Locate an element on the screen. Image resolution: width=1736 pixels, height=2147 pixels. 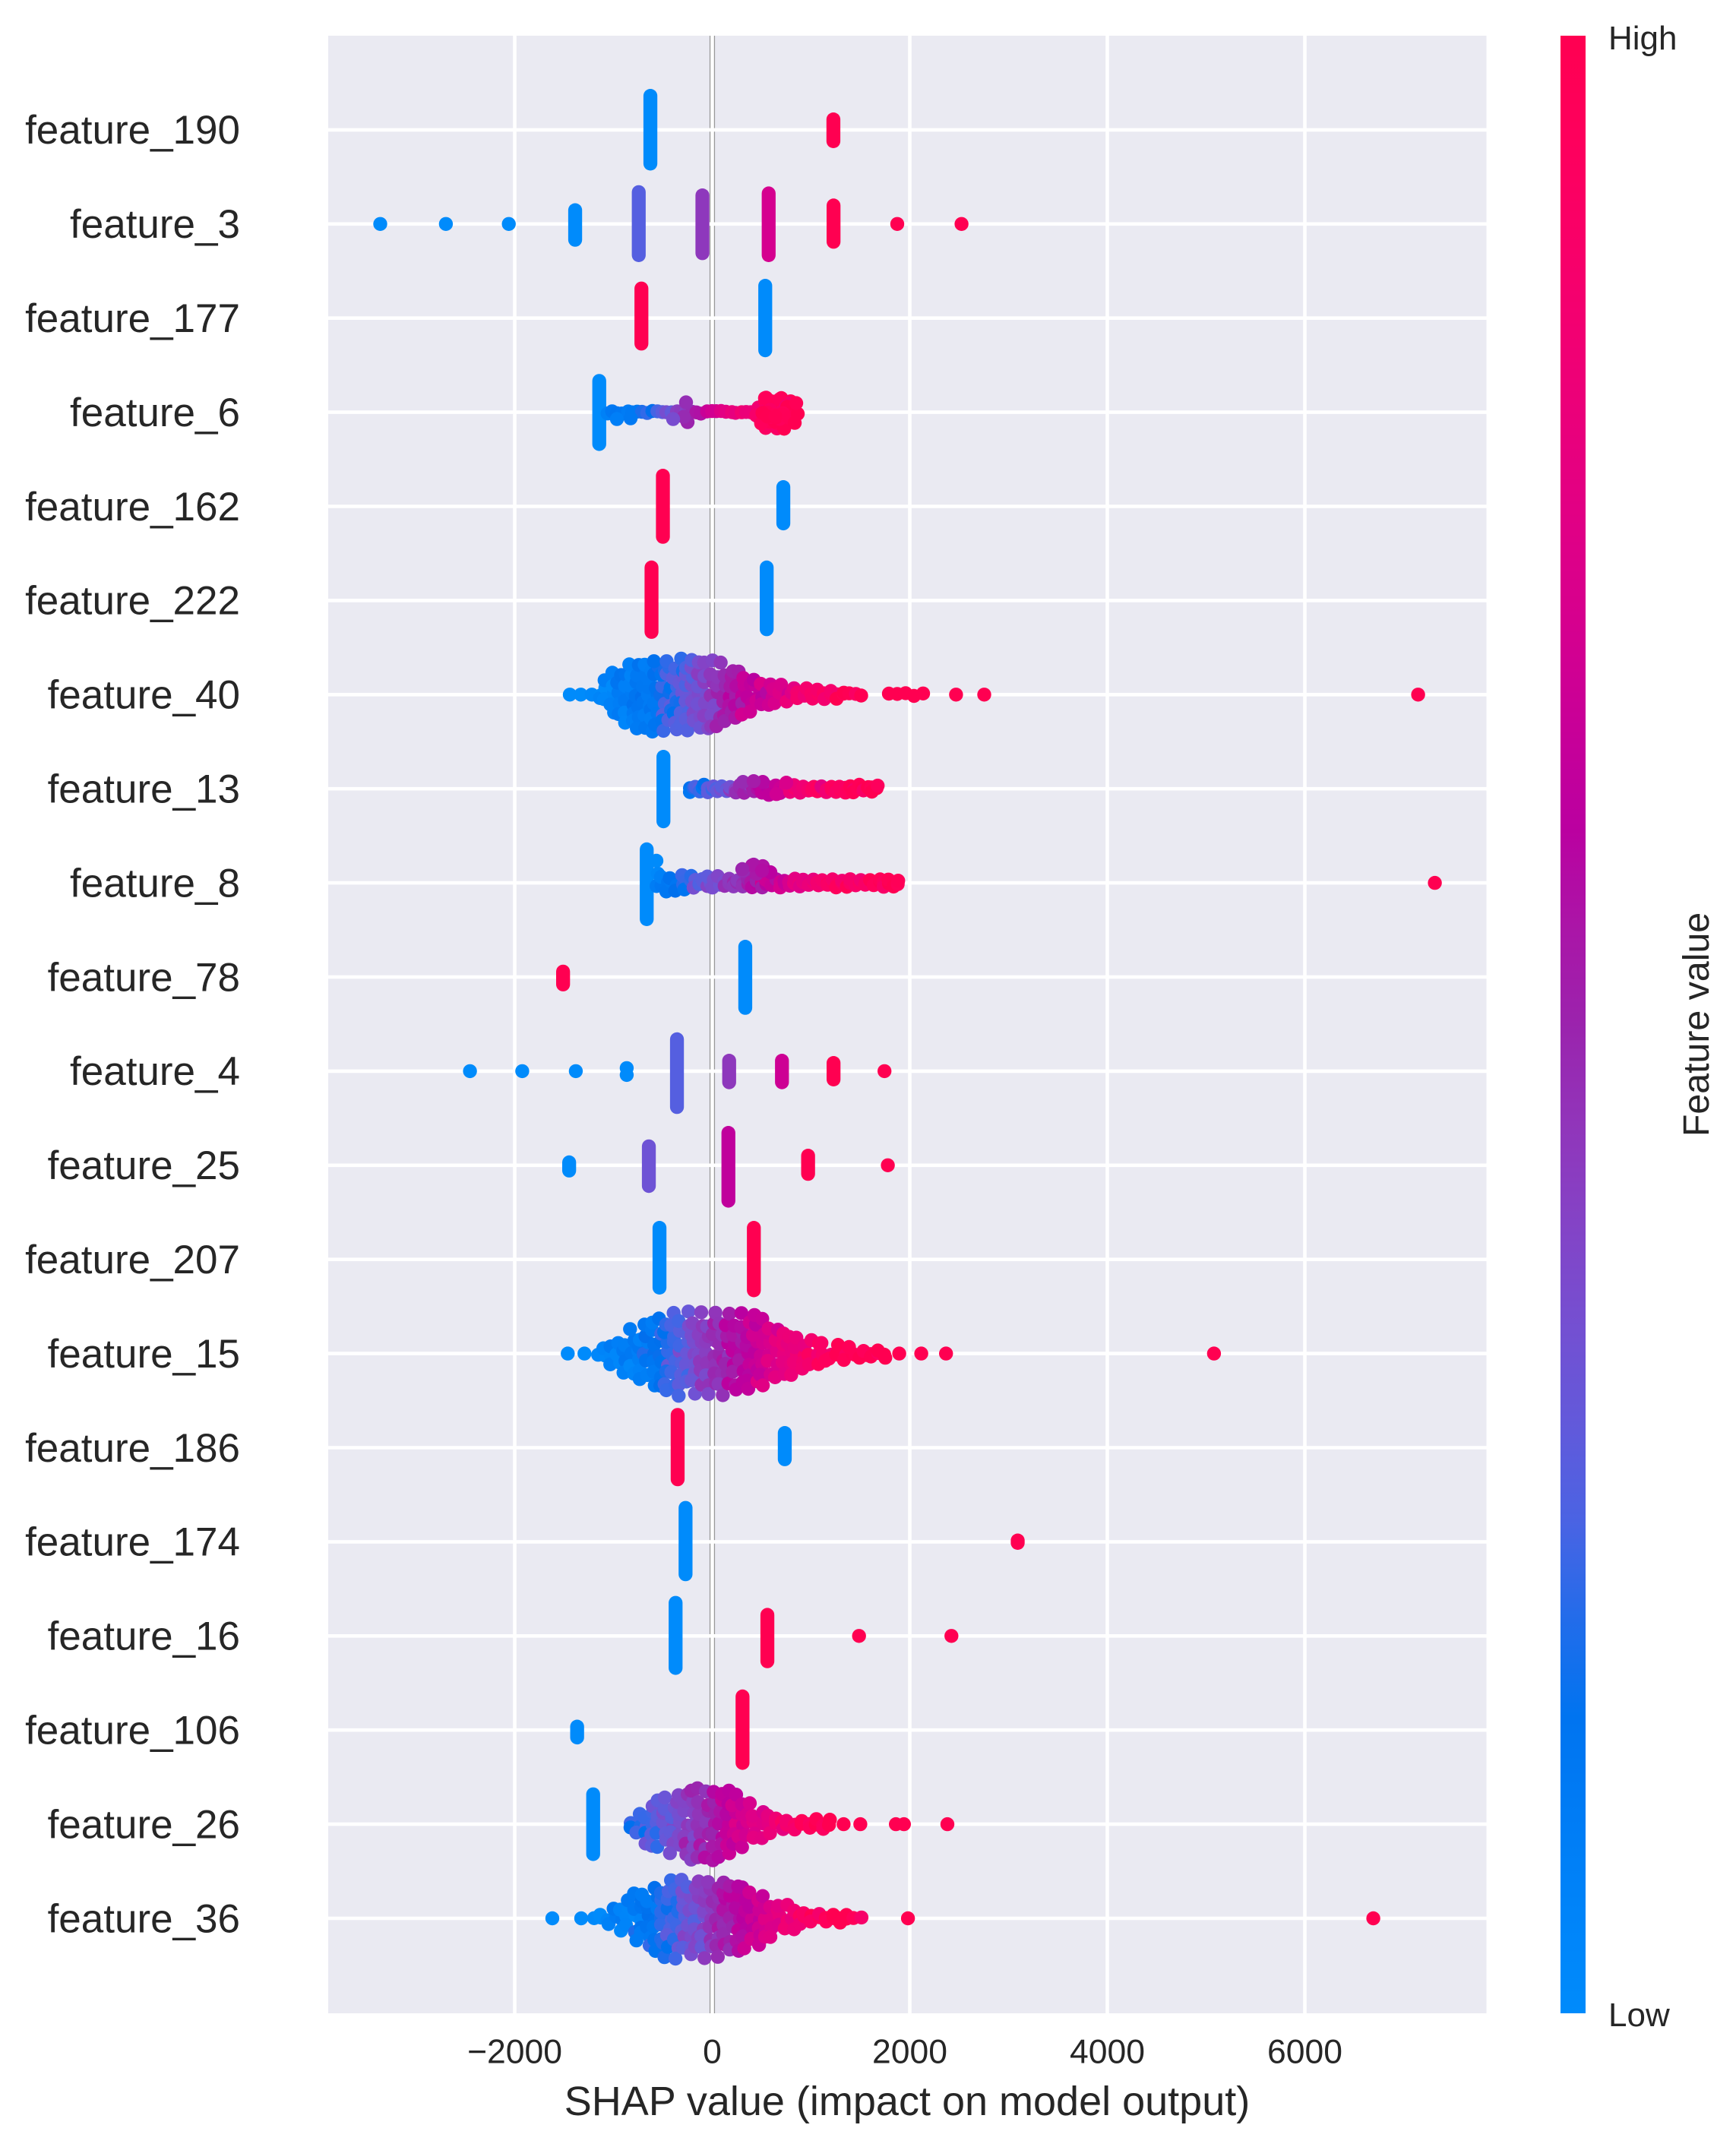
svg-text: feature_207 is located at coordinates (132, 1260).